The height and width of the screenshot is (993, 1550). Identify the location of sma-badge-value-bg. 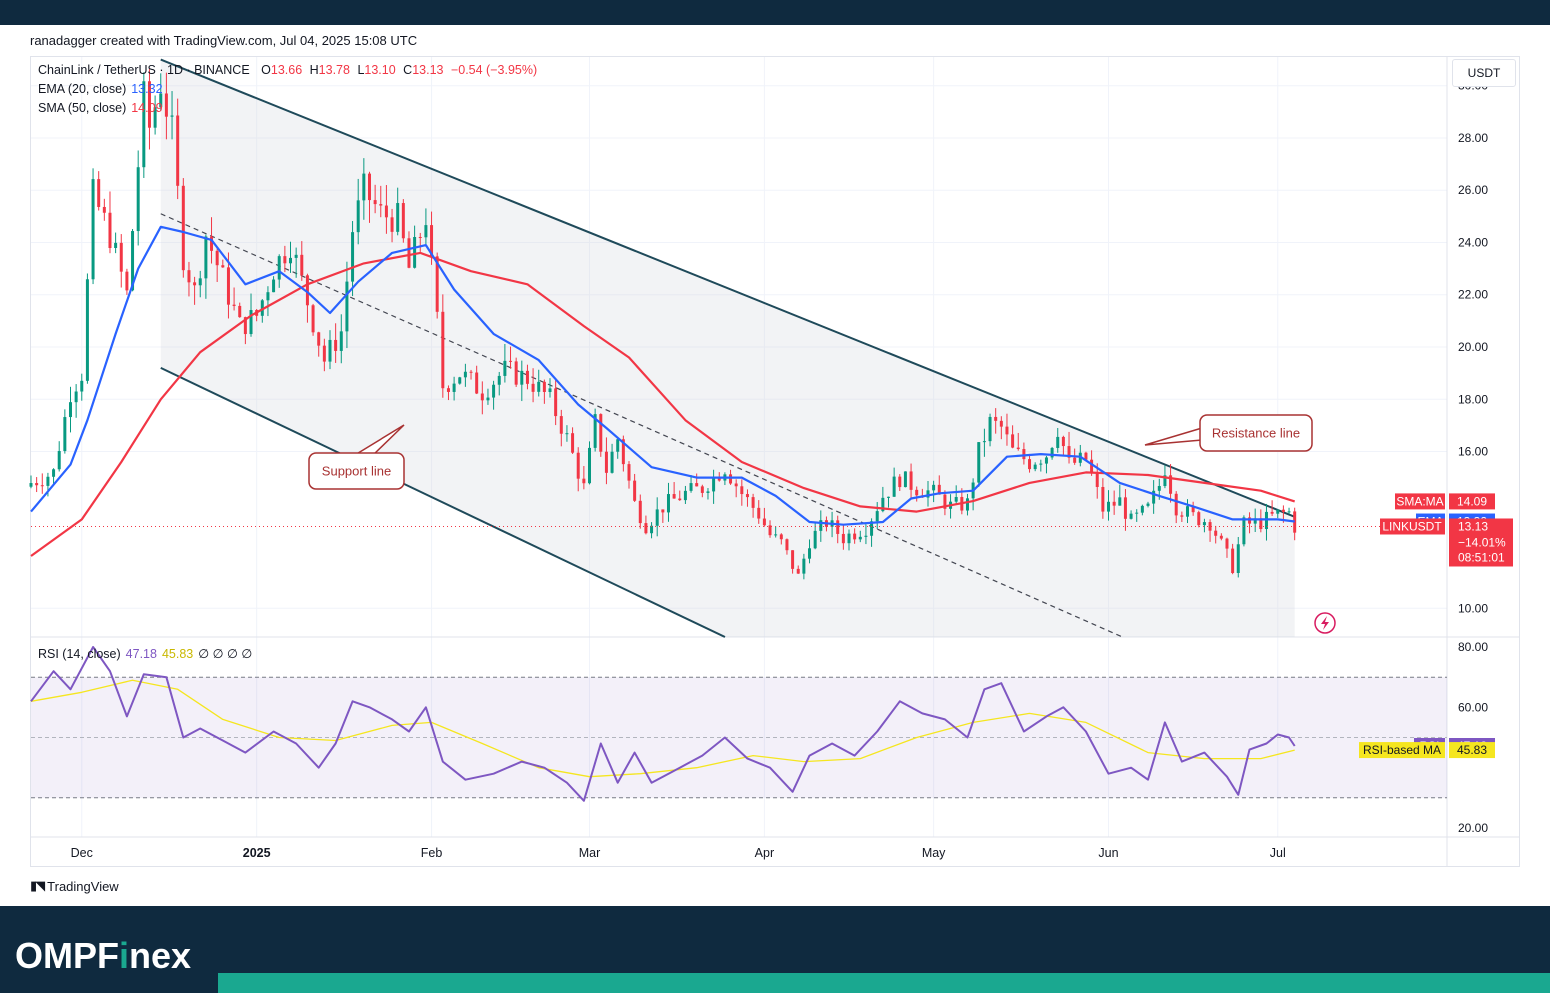
(1472, 501).